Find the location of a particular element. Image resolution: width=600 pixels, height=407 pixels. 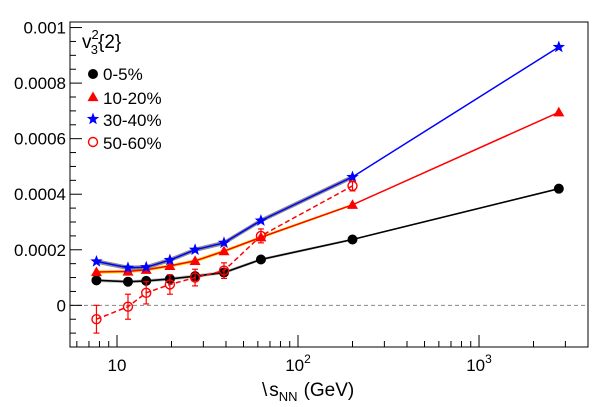

x-axis-title-main: s is located at coordinates (274, 390).